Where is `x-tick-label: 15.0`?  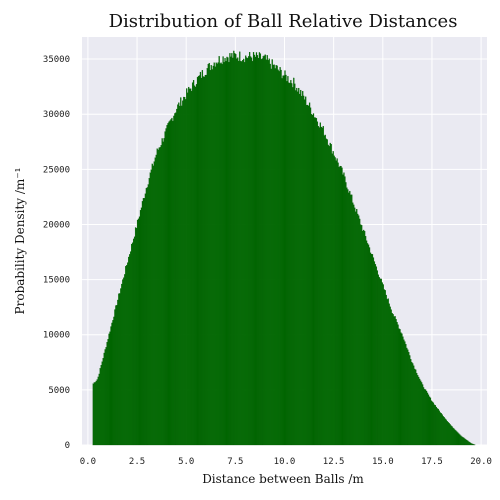 x-tick-label: 15.0 is located at coordinates (383, 462).